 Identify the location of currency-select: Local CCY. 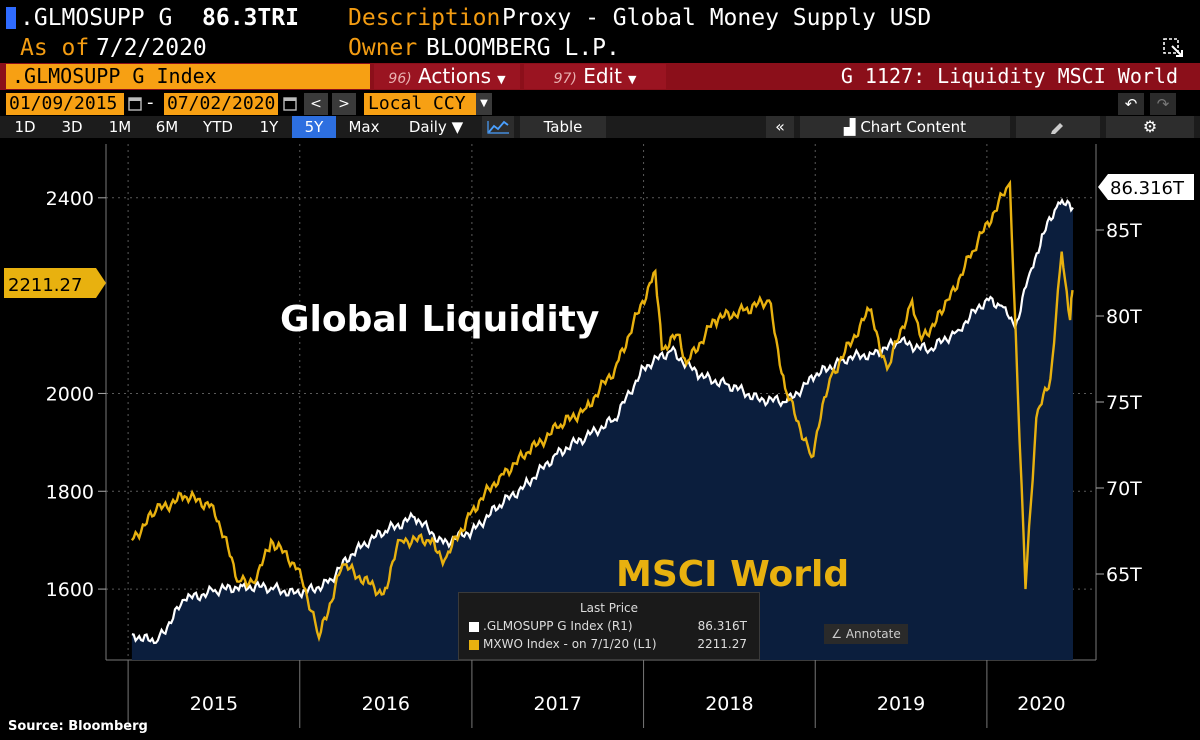
(420, 104).